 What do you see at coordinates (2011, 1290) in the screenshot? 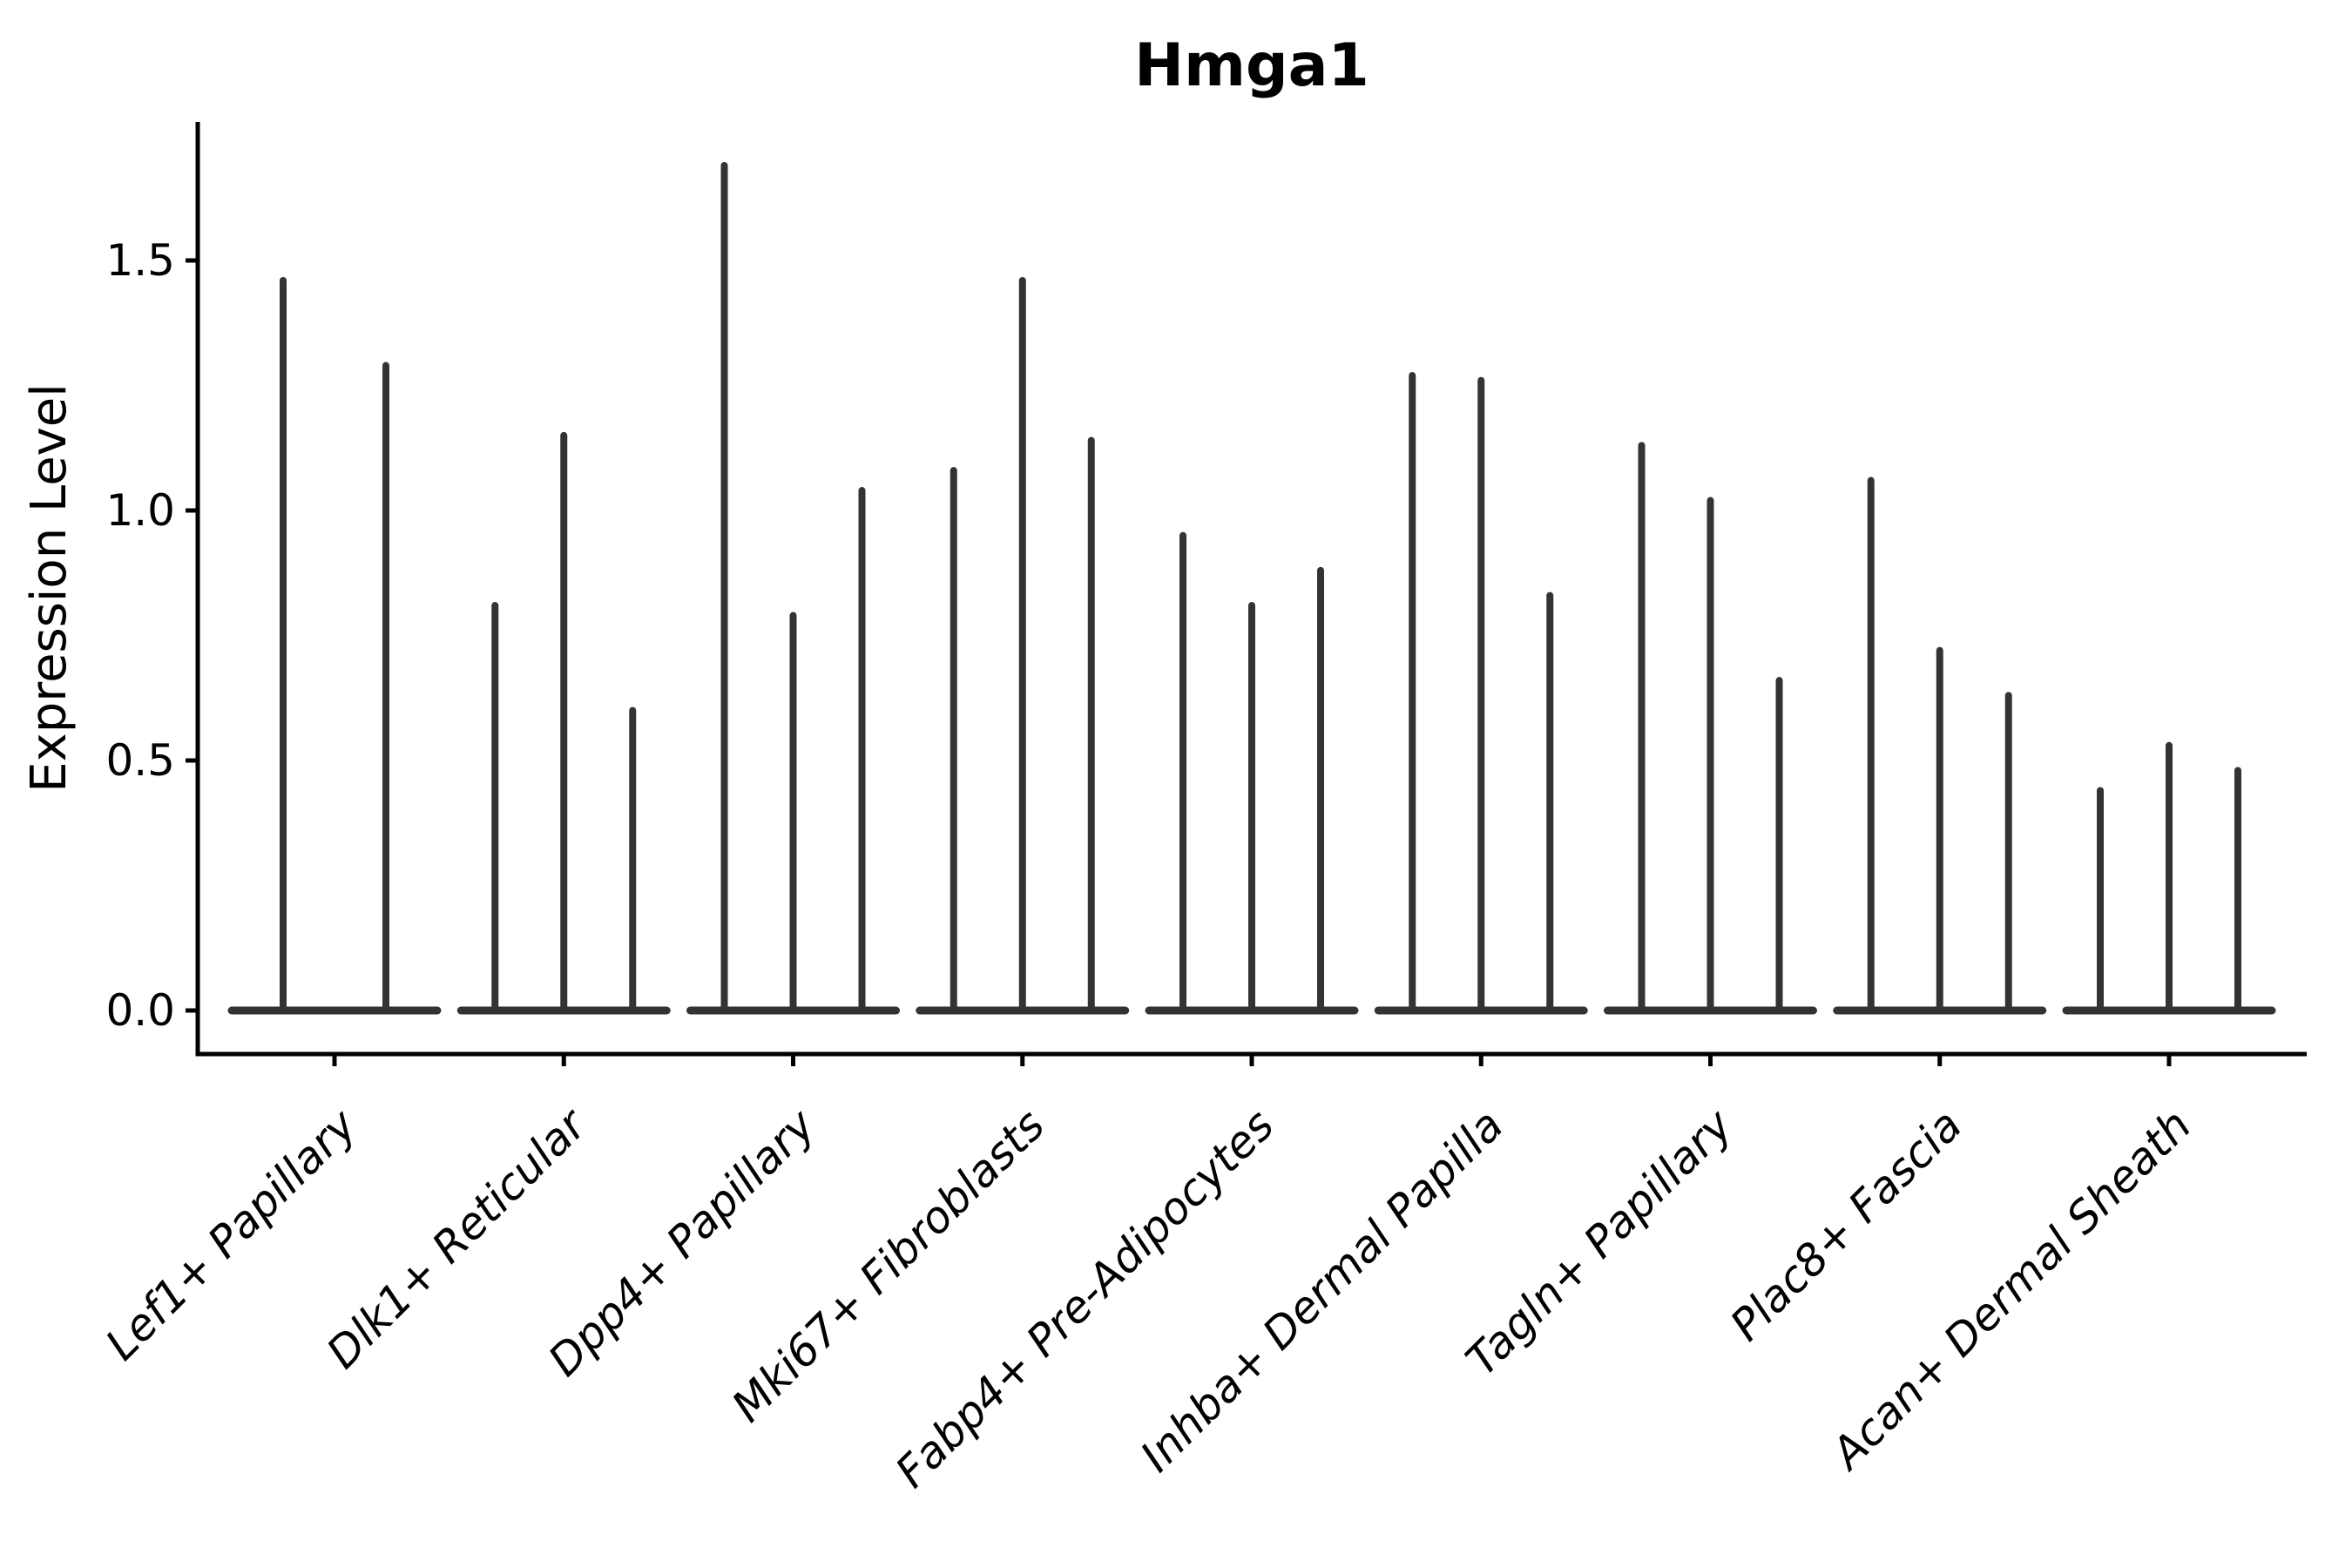
I see `x-tick-label: Acan+ Dermal Sheath` at bounding box center [2011, 1290].